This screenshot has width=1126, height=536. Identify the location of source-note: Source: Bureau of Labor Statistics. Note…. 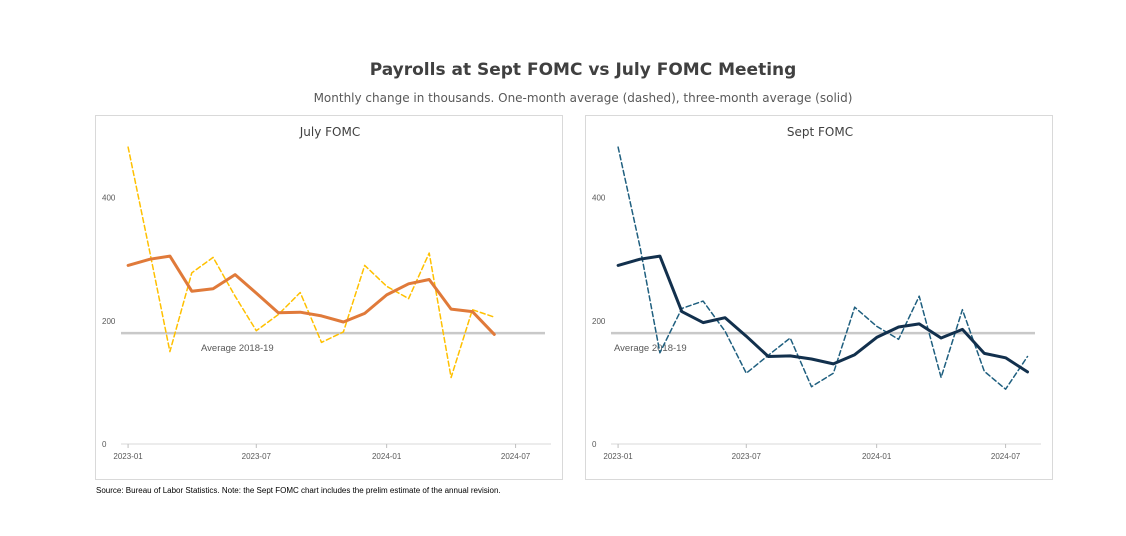
(298, 490).